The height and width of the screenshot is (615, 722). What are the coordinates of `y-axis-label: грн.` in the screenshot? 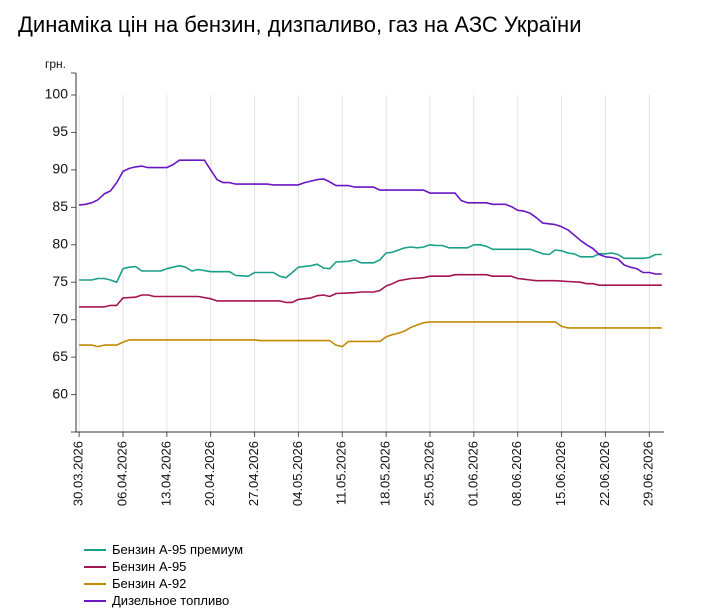 It's located at (55, 64).